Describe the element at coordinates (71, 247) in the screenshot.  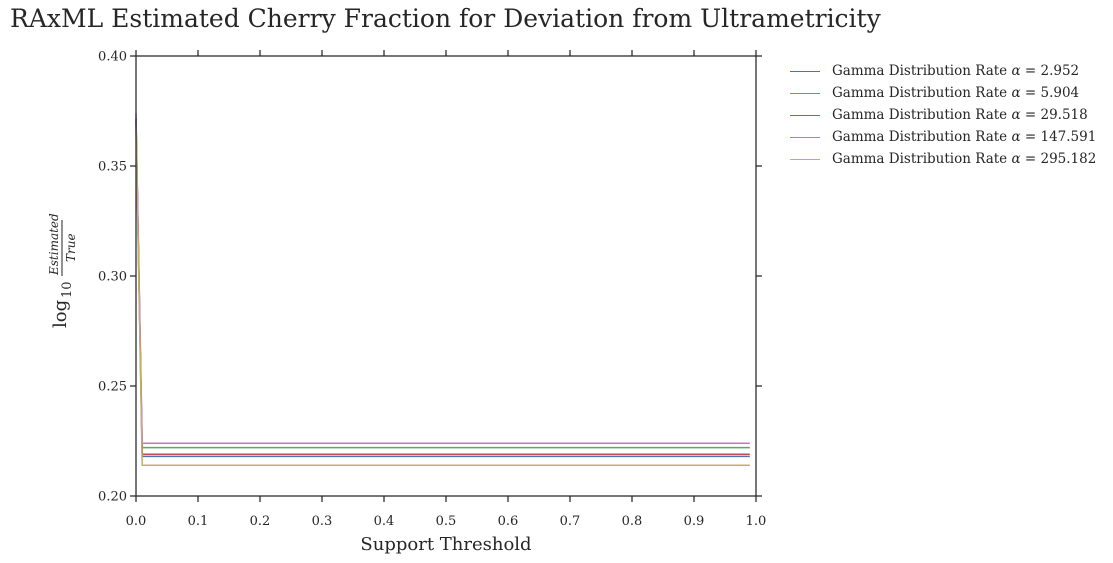
I see `y-axis-label-denominator: True` at that location.